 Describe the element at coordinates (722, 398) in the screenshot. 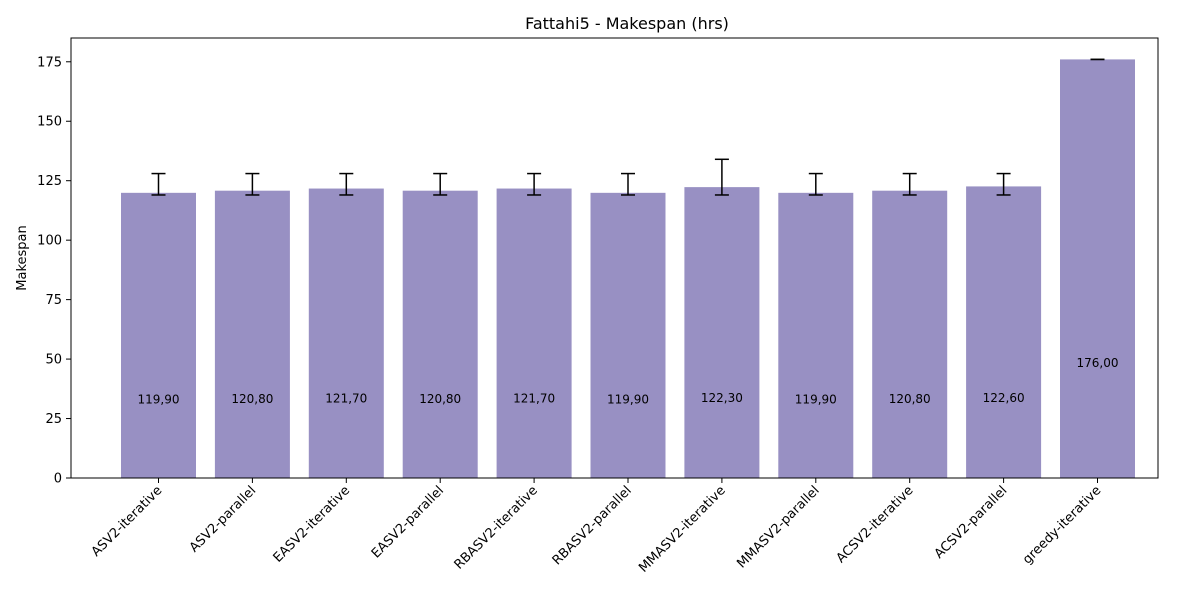

I see `bar-value-label: 122,30` at that location.